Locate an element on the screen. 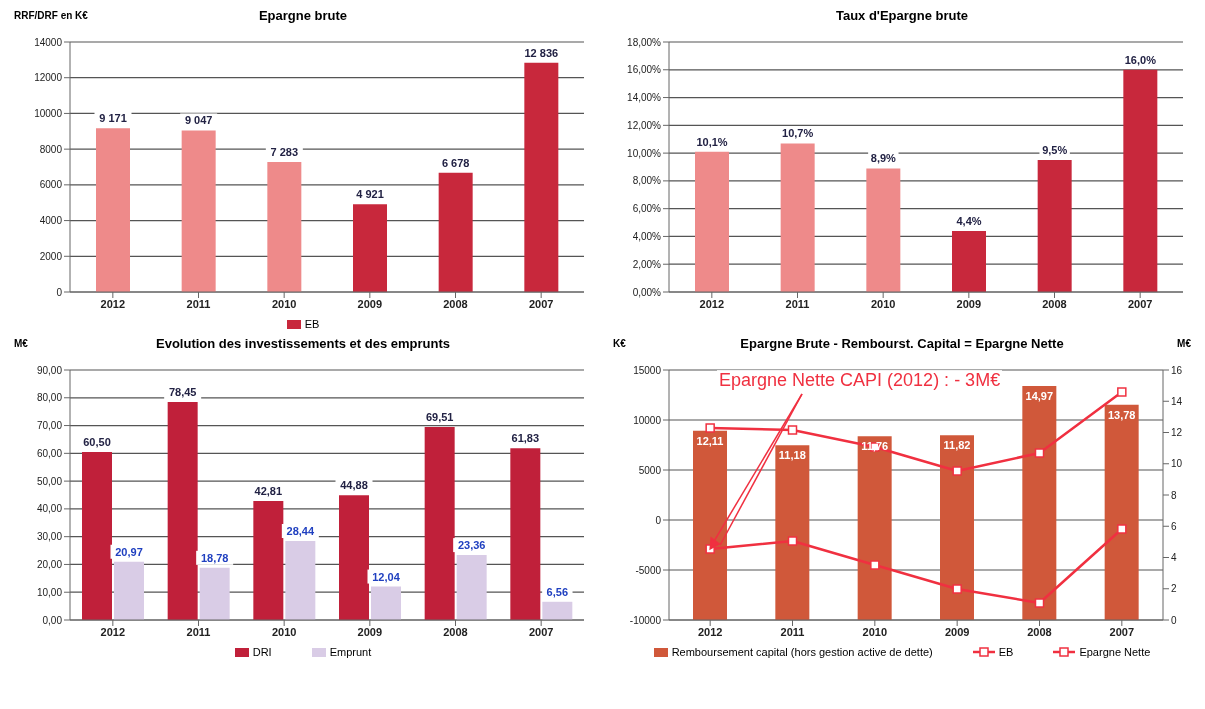 The height and width of the screenshot is (709, 1205). data-label: 69,51 is located at coordinates (439, 416).